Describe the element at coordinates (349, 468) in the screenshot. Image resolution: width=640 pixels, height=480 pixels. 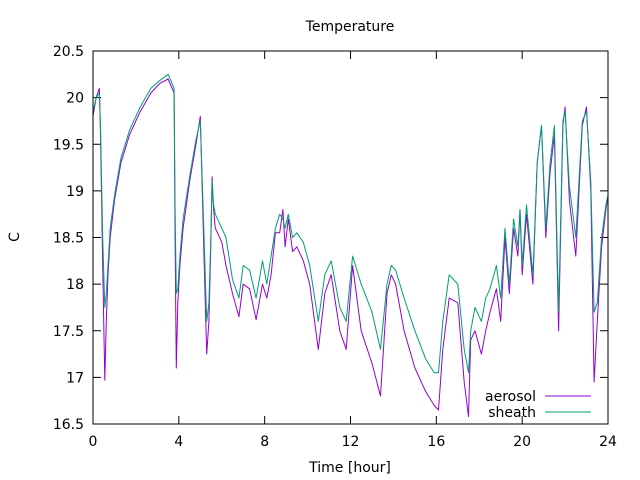
I see `x-axis-label: Time [hour]` at that location.